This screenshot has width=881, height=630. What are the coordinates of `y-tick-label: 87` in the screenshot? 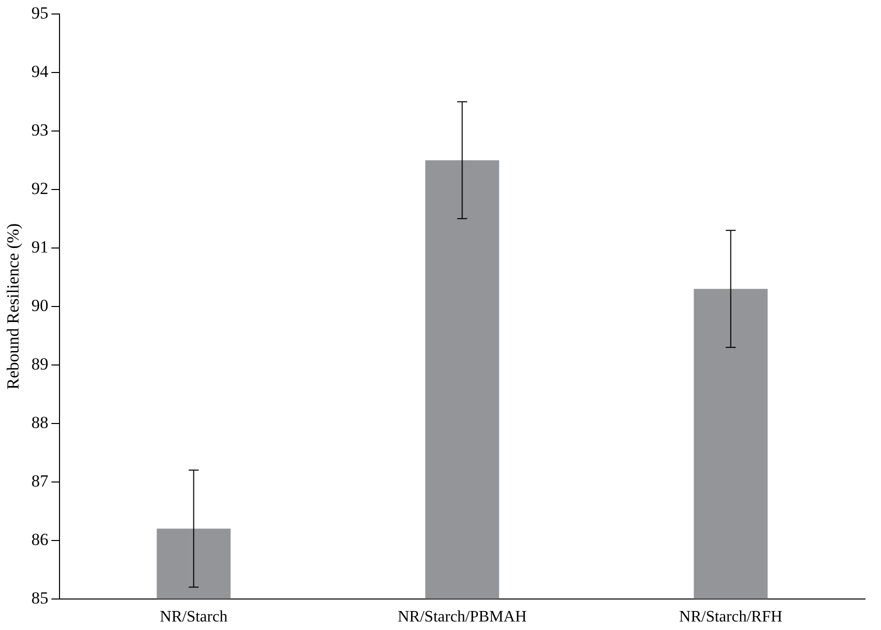 It's located at (40, 480).